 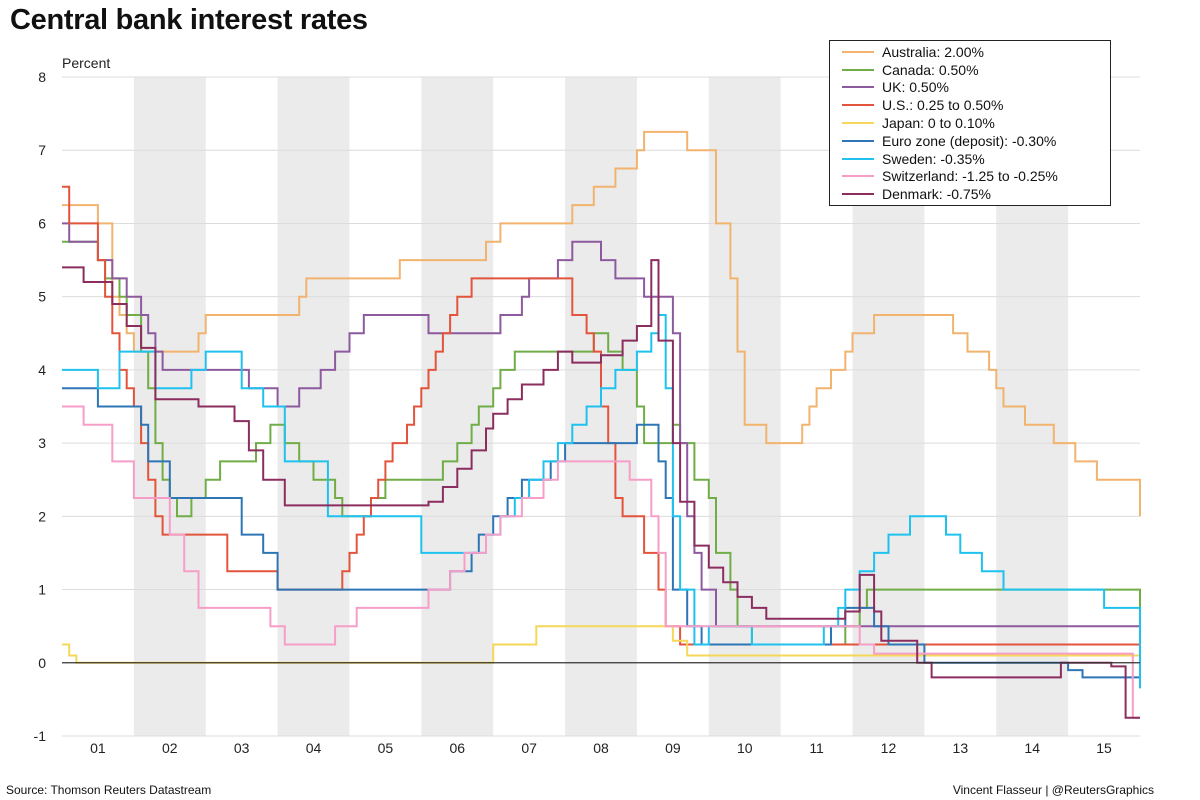 What do you see at coordinates (42, 150) in the screenshot?
I see `y-tick-label: 7` at bounding box center [42, 150].